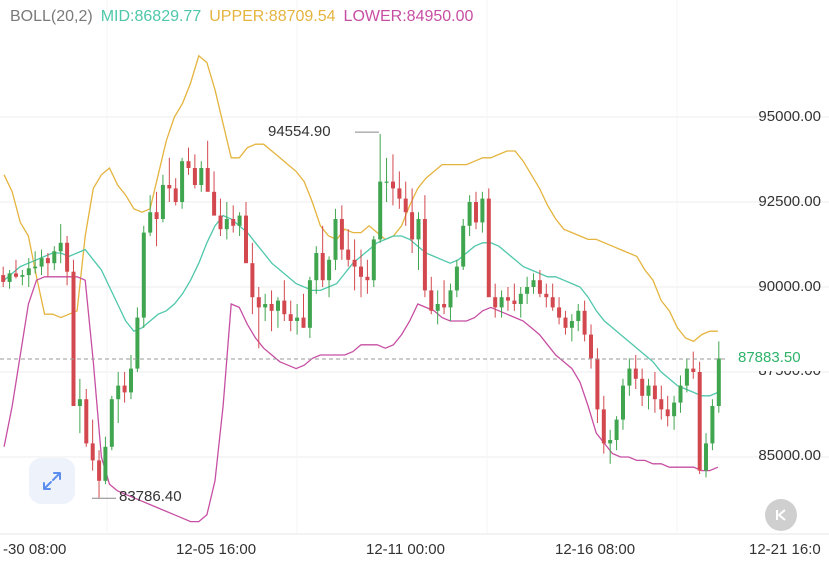 This screenshot has height=571, width=829. I want to click on skip-back-button, so click(781, 515).